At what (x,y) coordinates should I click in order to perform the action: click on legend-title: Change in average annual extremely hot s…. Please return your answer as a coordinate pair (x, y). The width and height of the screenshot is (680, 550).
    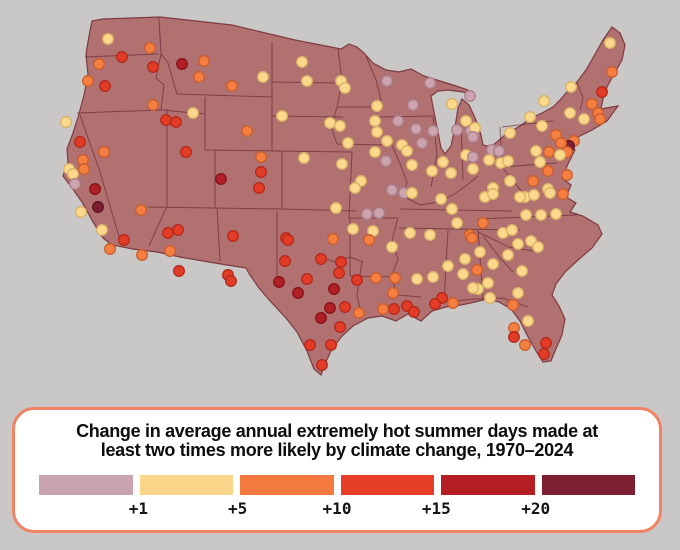
    Looking at the image, I should click on (337, 441).